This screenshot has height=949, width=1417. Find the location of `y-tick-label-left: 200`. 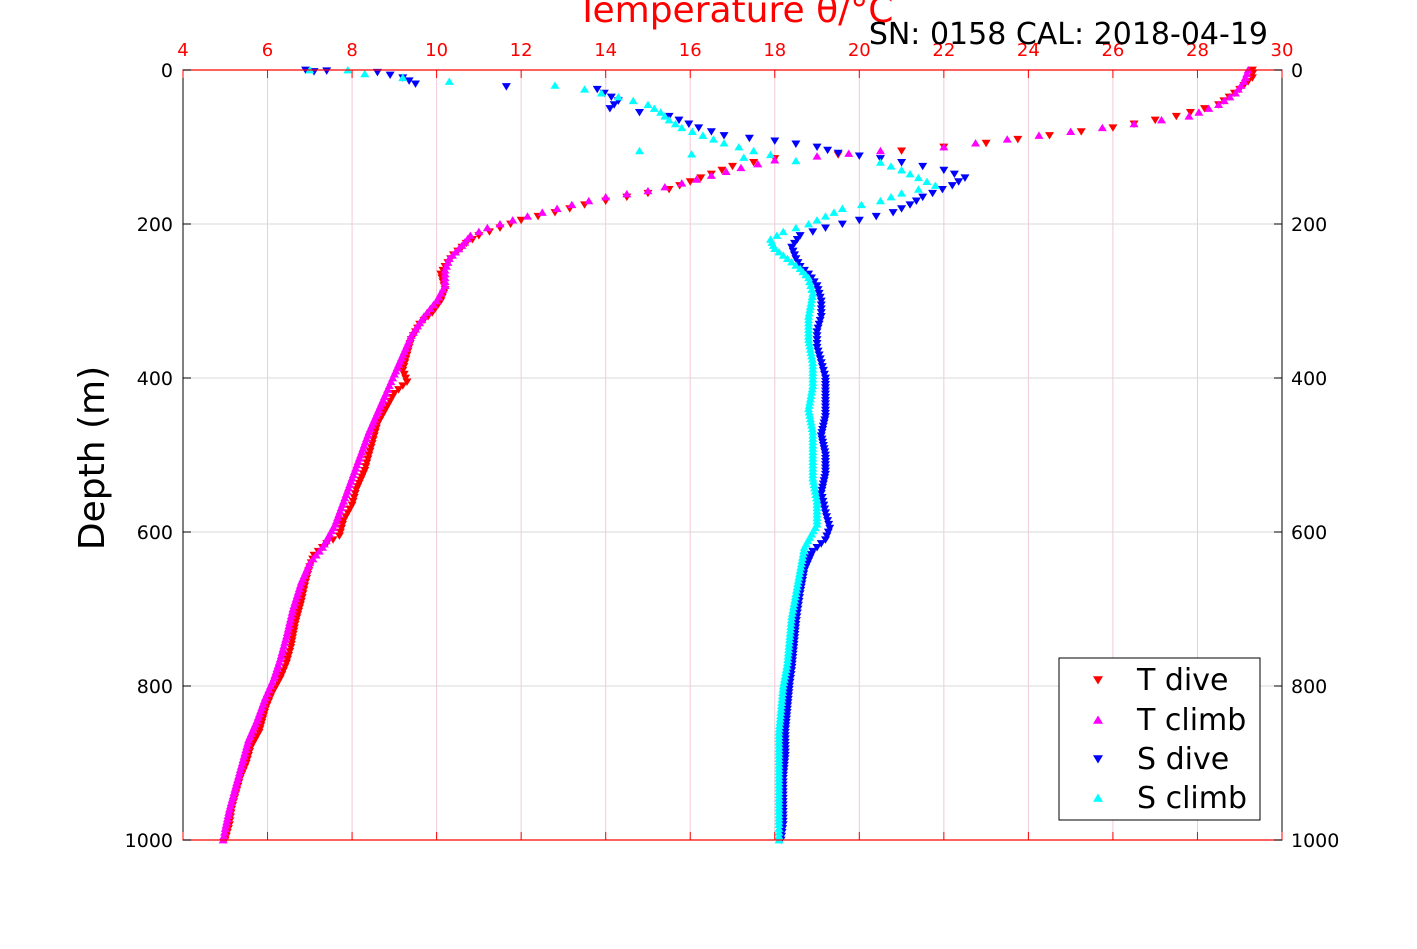

y-tick-label-left: 200 is located at coordinates (155, 225).